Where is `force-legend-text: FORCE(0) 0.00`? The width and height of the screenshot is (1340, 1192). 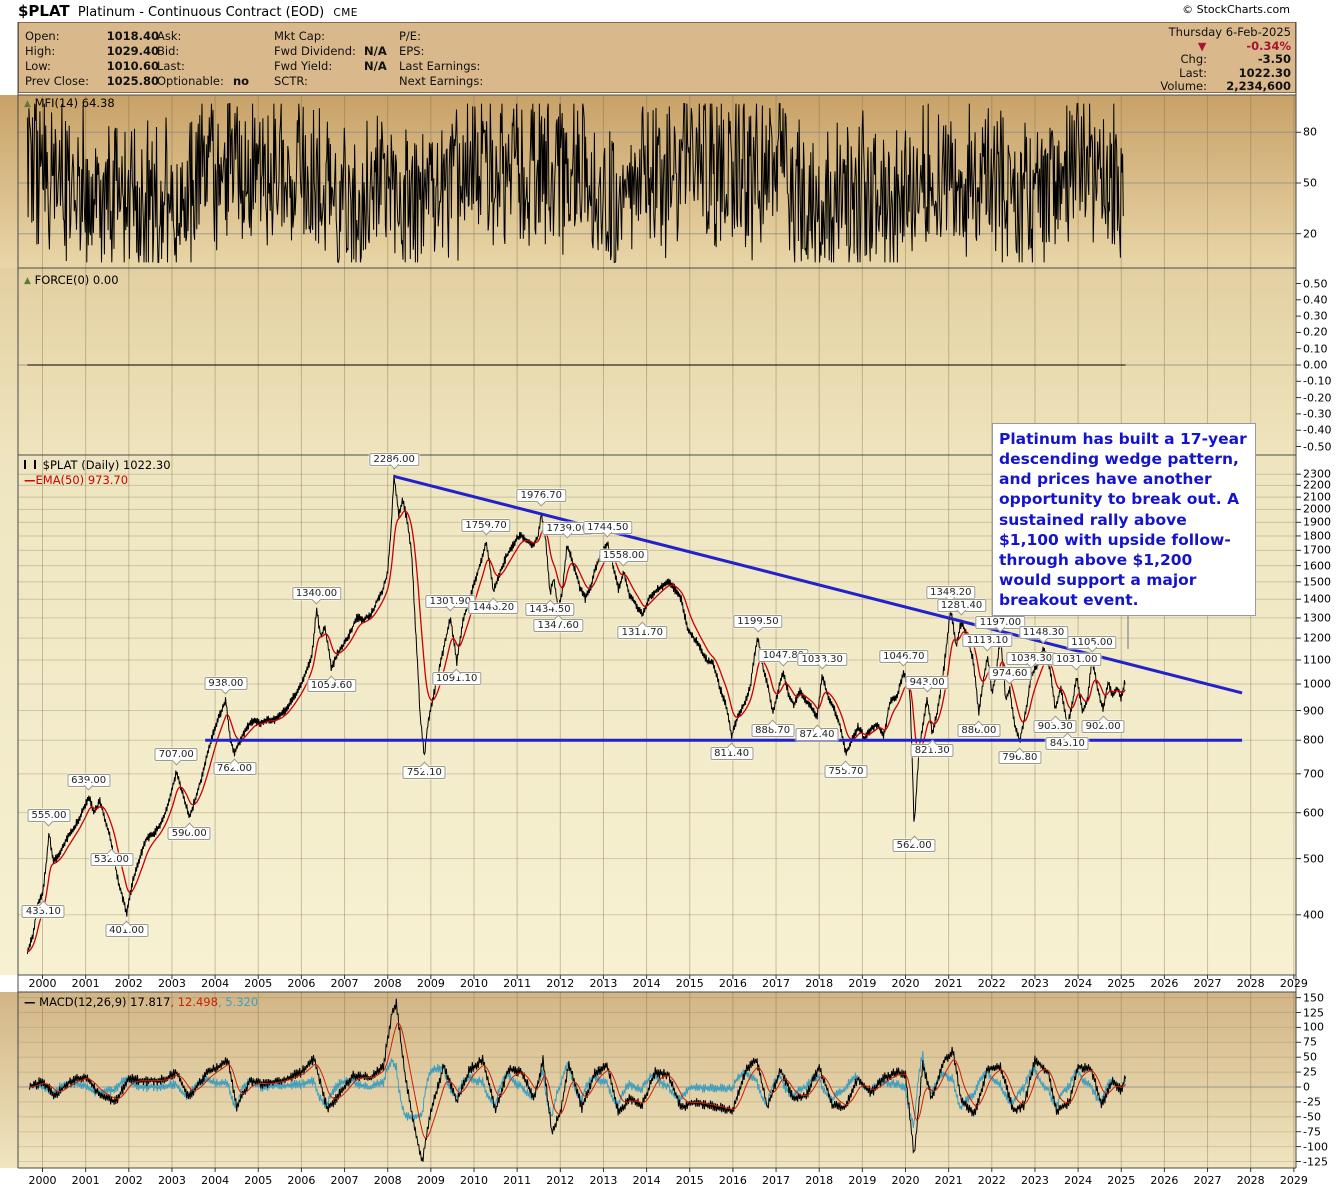 force-legend-text: FORCE(0) 0.00 is located at coordinates (76, 280).